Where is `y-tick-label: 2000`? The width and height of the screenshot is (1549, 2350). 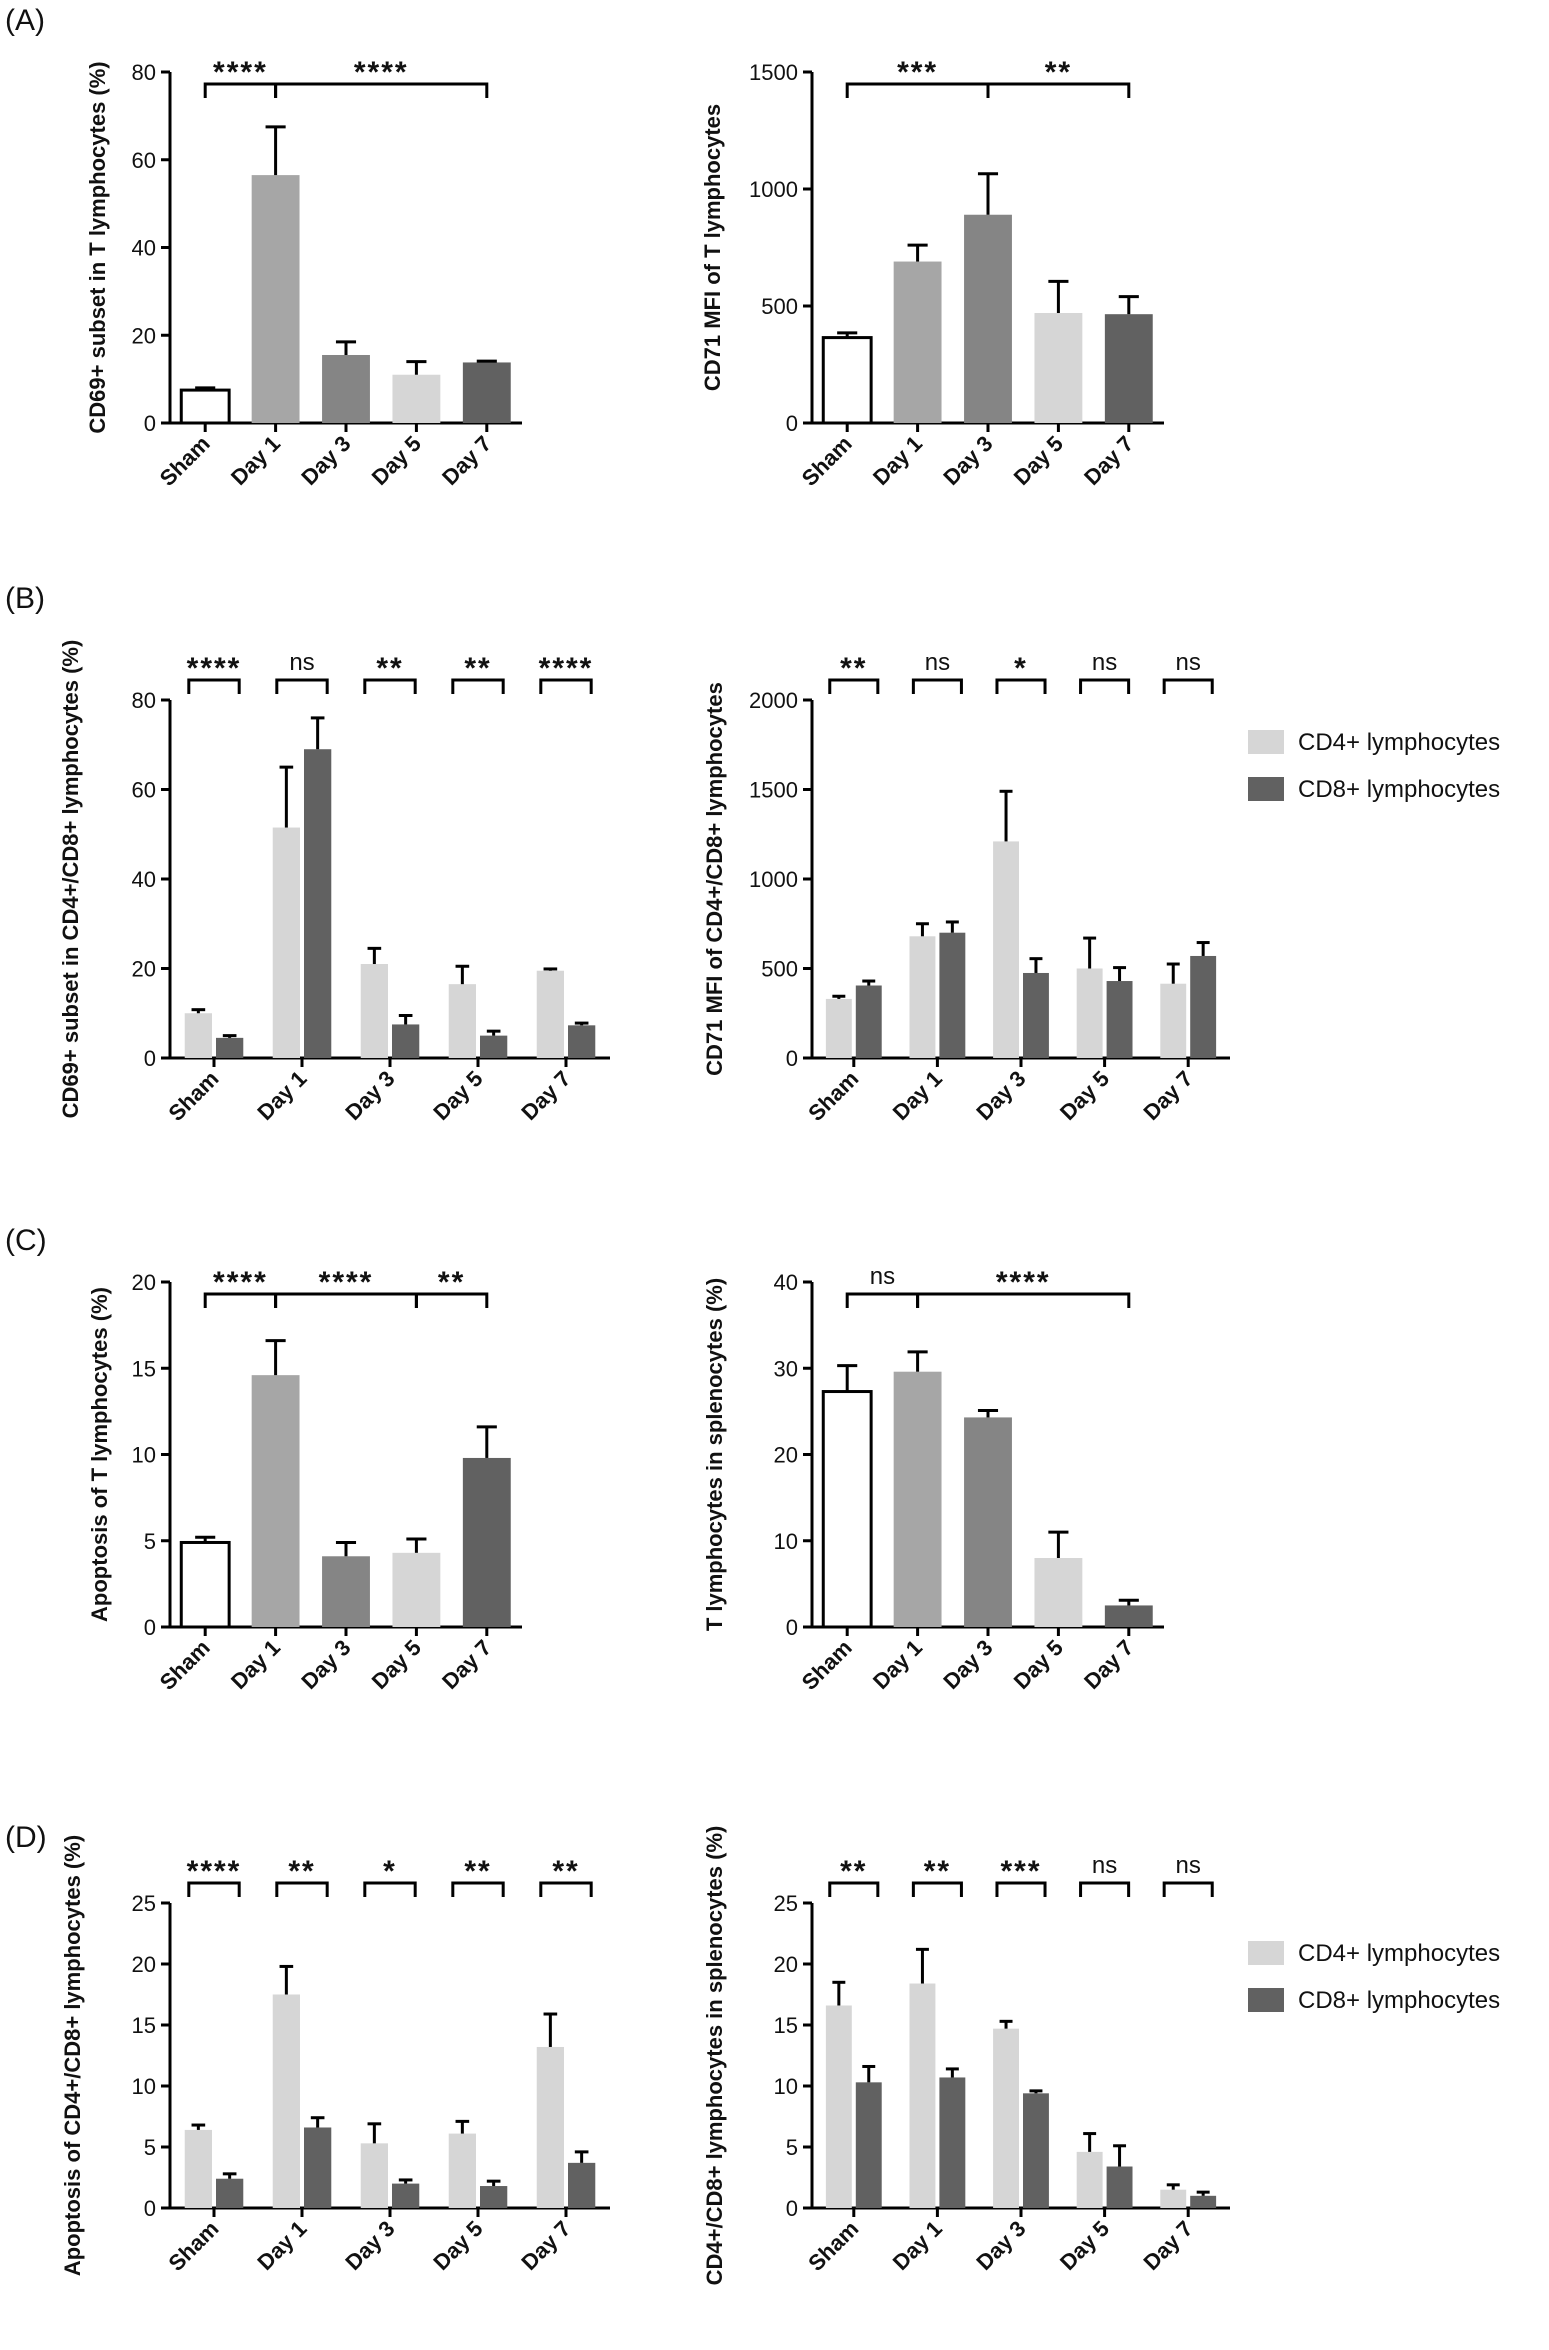 y-tick-label: 2000 is located at coordinates (773, 700).